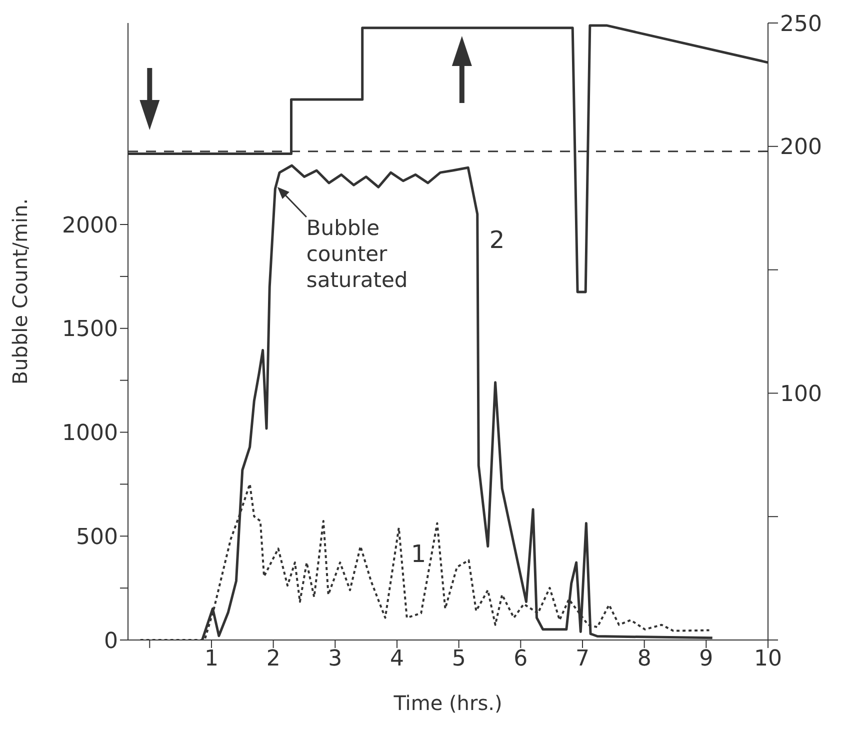 The height and width of the screenshot is (732, 866). What do you see at coordinates (273, 659) in the screenshot?
I see `x-tick-label: 2` at bounding box center [273, 659].